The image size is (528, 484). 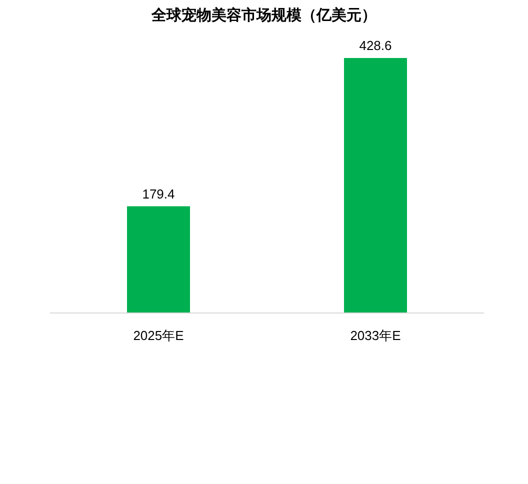 I want to click on chart-title: 全球宠物美容市场规模（亿美元）, so click(x=263, y=15).